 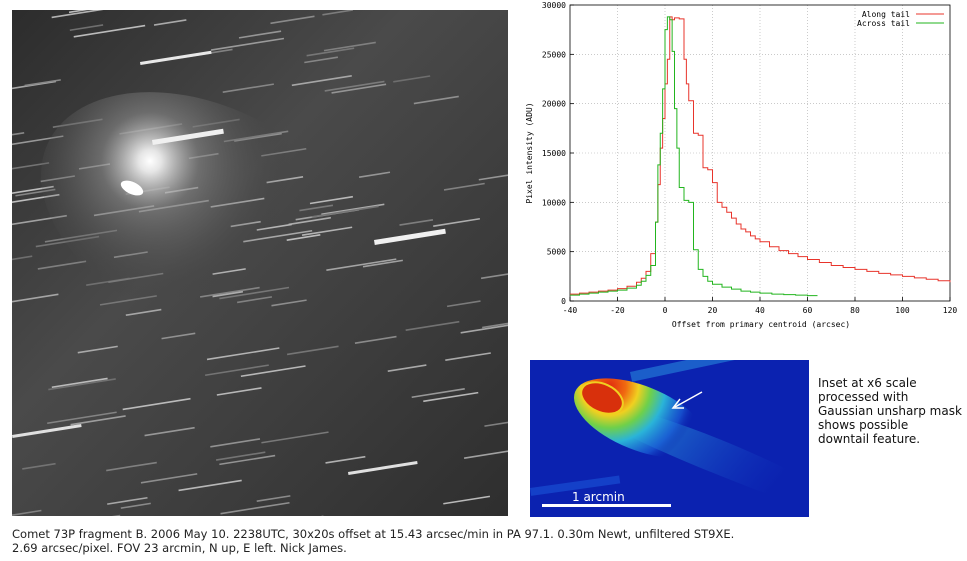 What do you see at coordinates (617, 310) in the screenshot?
I see `x-tick-label: -20` at bounding box center [617, 310].